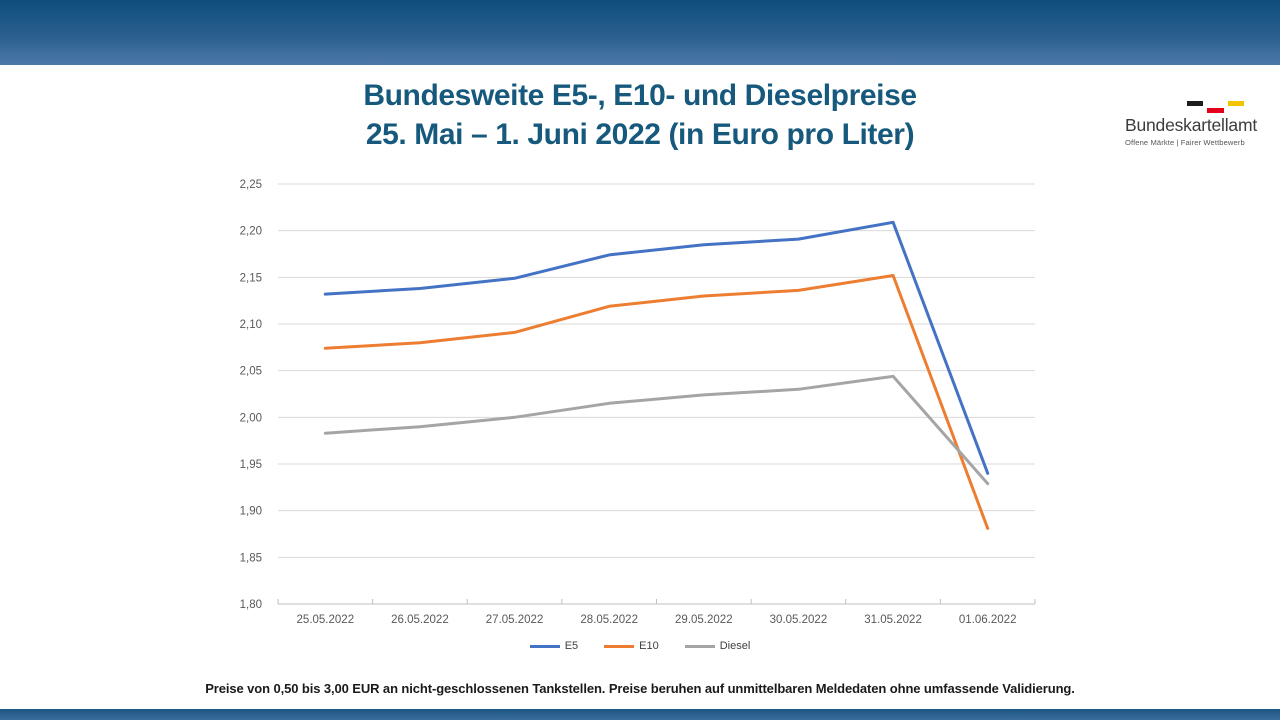 The image size is (1280, 720). What do you see at coordinates (251, 465) in the screenshot?
I see `svg-text: 1,95` at bounding box center [251, 465].